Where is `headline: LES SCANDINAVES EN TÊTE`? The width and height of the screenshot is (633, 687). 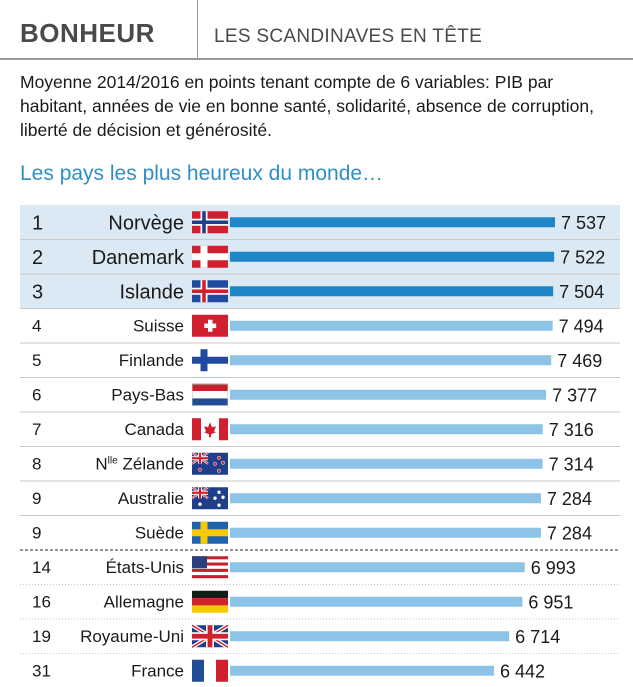
headline: LES SCANDINAVES EN TÊTE is located at coordinates (348, 36).